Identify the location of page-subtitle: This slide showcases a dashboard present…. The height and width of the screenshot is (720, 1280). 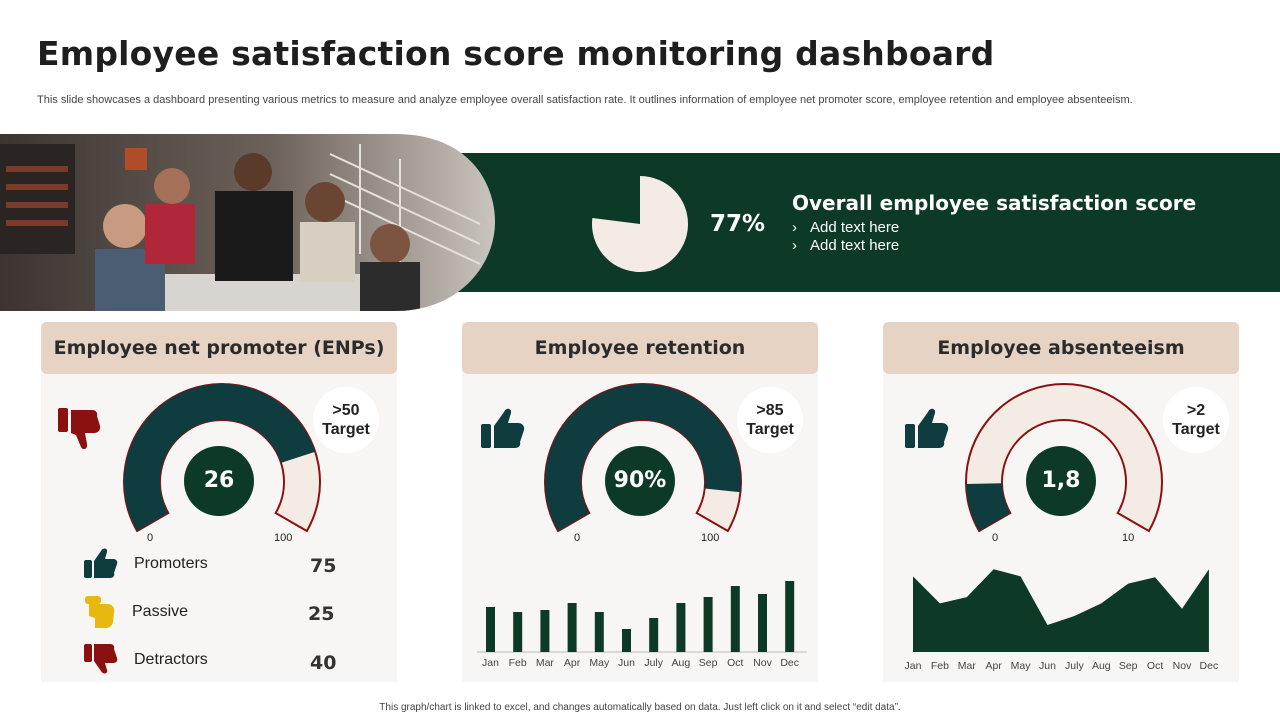
(585, 100).